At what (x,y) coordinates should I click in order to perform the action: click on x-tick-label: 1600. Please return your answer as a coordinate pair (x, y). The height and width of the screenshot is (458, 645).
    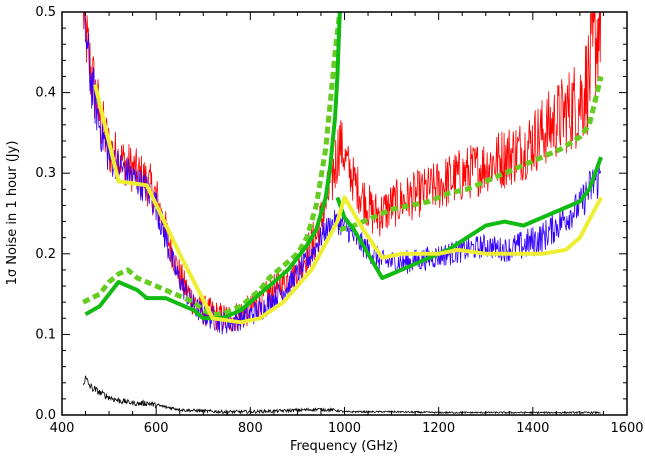
    Looking at the image, I should click on (626, 428).